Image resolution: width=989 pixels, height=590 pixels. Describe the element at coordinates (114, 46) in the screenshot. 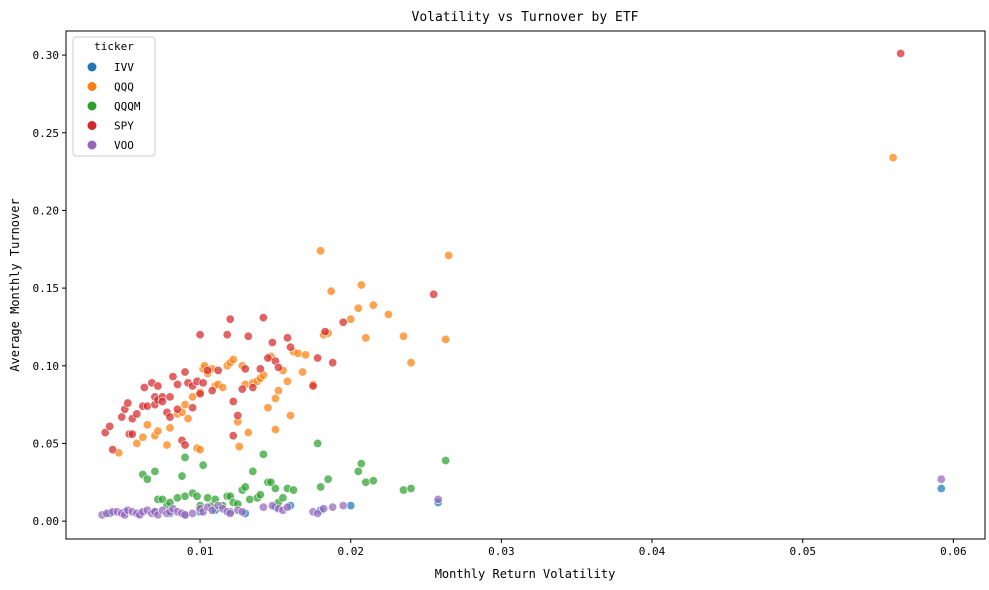

I see `legend-title: ticker` at that location.